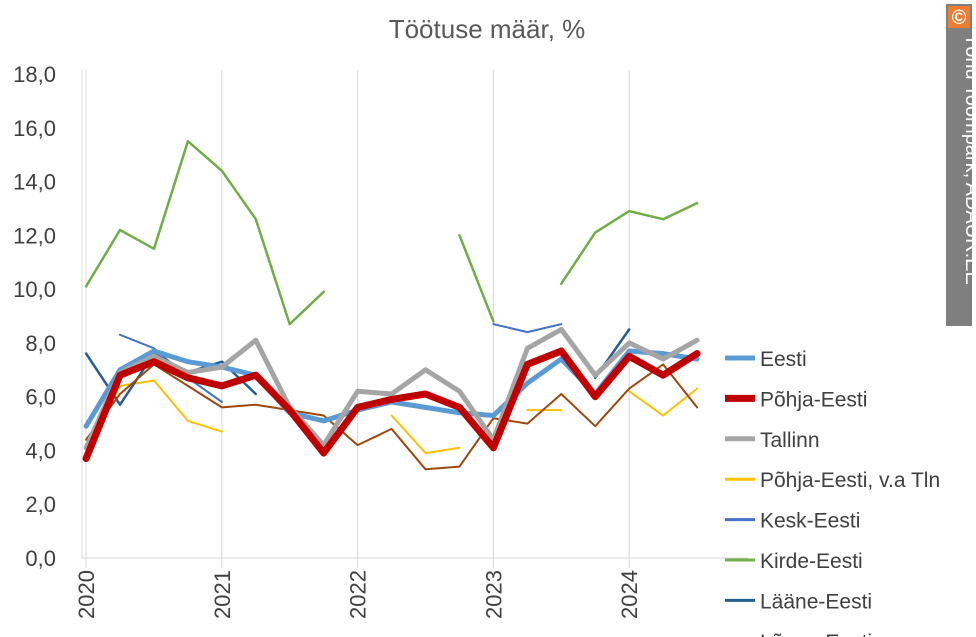 The image size is (976, 637). I want to click on legend-label: Eesti, so click(783, 359).